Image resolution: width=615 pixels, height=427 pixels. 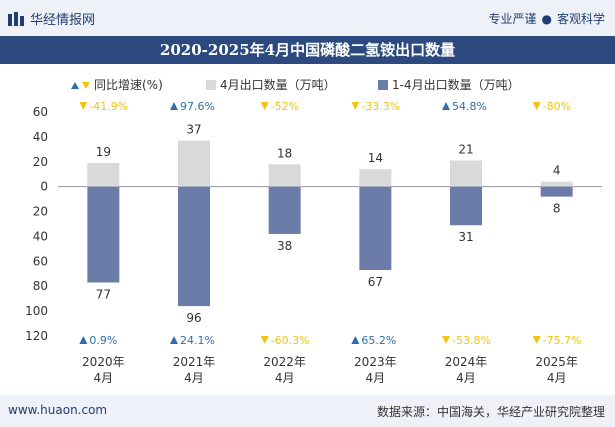 What do you see at coordinates (490, 412) in the screenshot?
I see `footer-source: 数据来源：中国海关，华经产业研究院整理` at bounding box center [490, 412].